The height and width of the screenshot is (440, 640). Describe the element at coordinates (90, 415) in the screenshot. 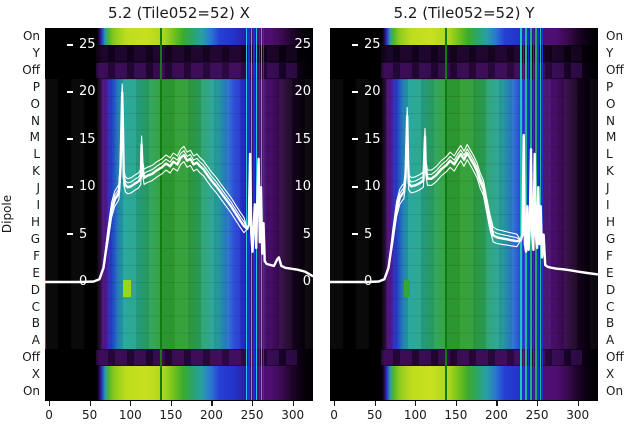

I see `x-tick-label: 50` at that location.